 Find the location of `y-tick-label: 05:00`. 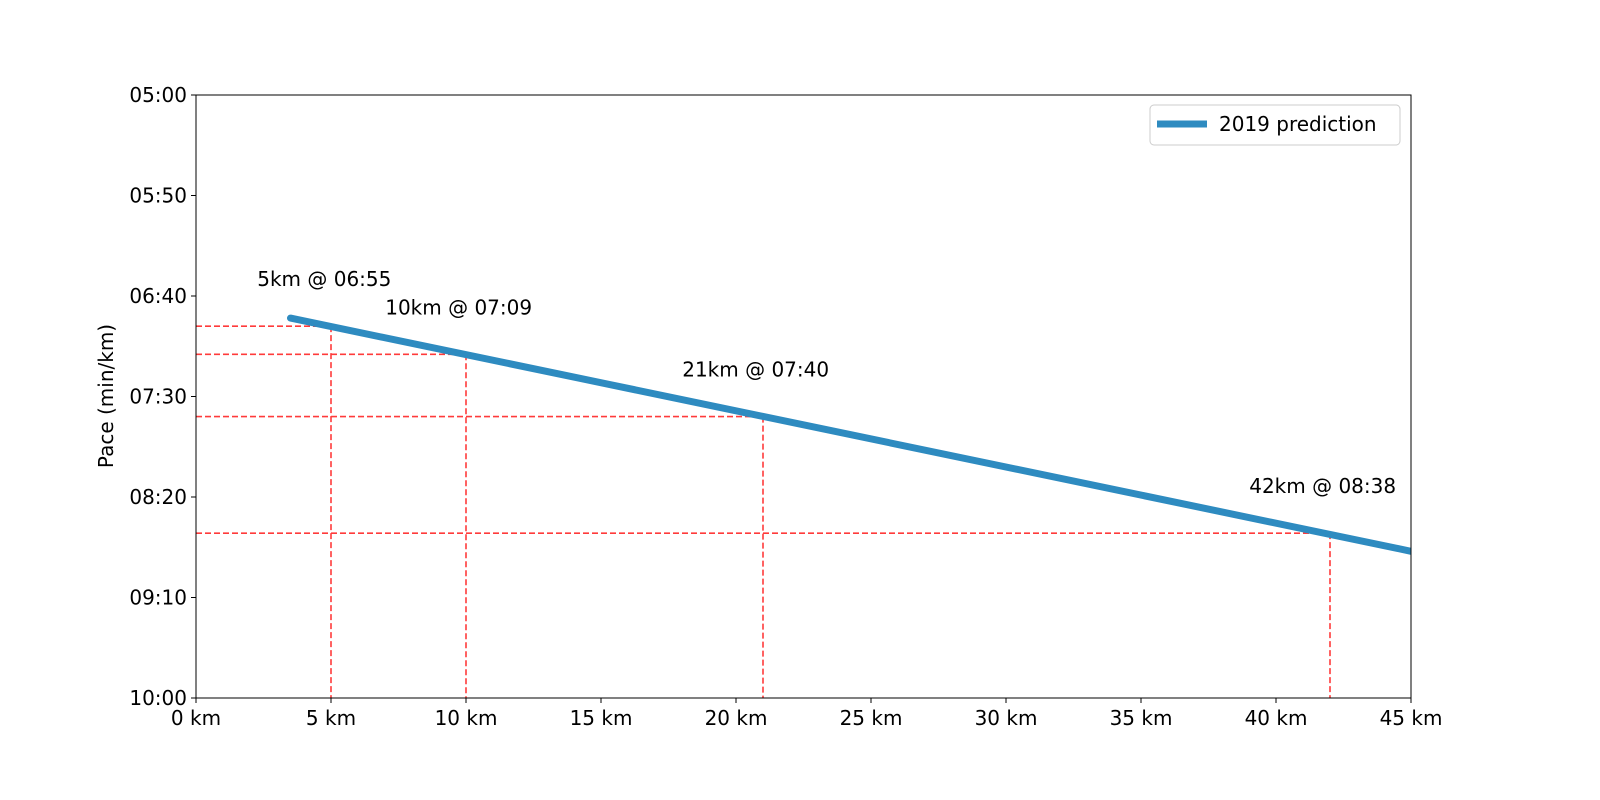

y-tick-label: 05:00 is located at coordinates (158, 95).